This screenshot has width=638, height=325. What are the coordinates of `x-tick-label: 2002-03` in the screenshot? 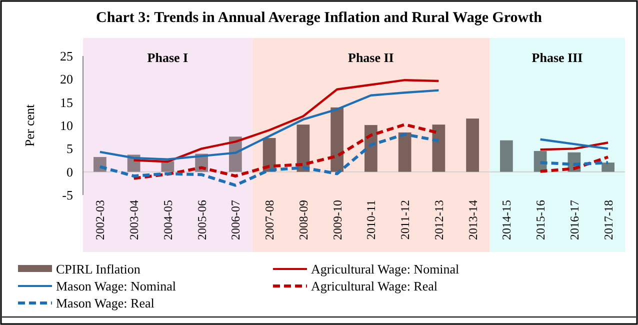 It's located at (100, 220).